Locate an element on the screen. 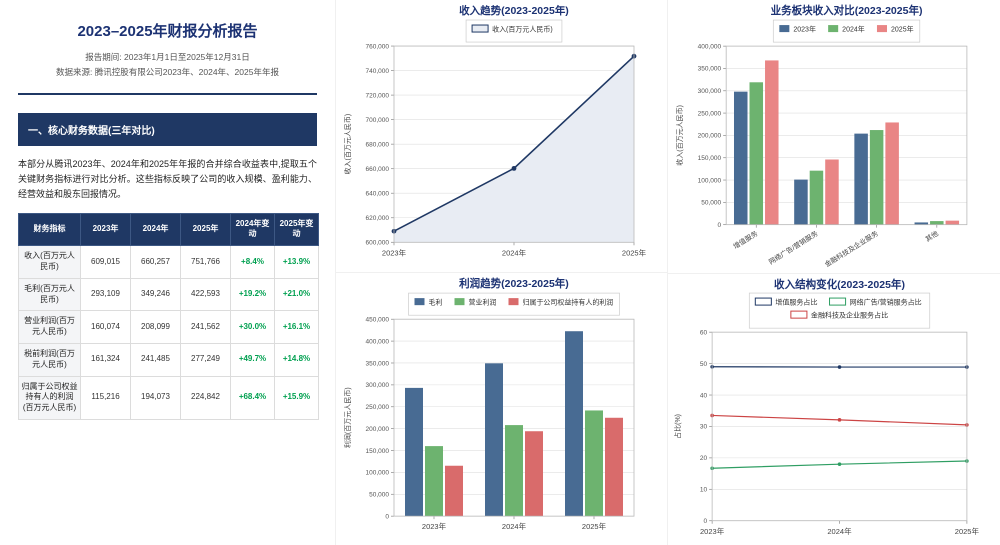 The width and height of the screenshot is (1000, 545). metric-cell: 归属于公司权益持有人的利润(百万元人民币) is located at coordinates (49, 397).